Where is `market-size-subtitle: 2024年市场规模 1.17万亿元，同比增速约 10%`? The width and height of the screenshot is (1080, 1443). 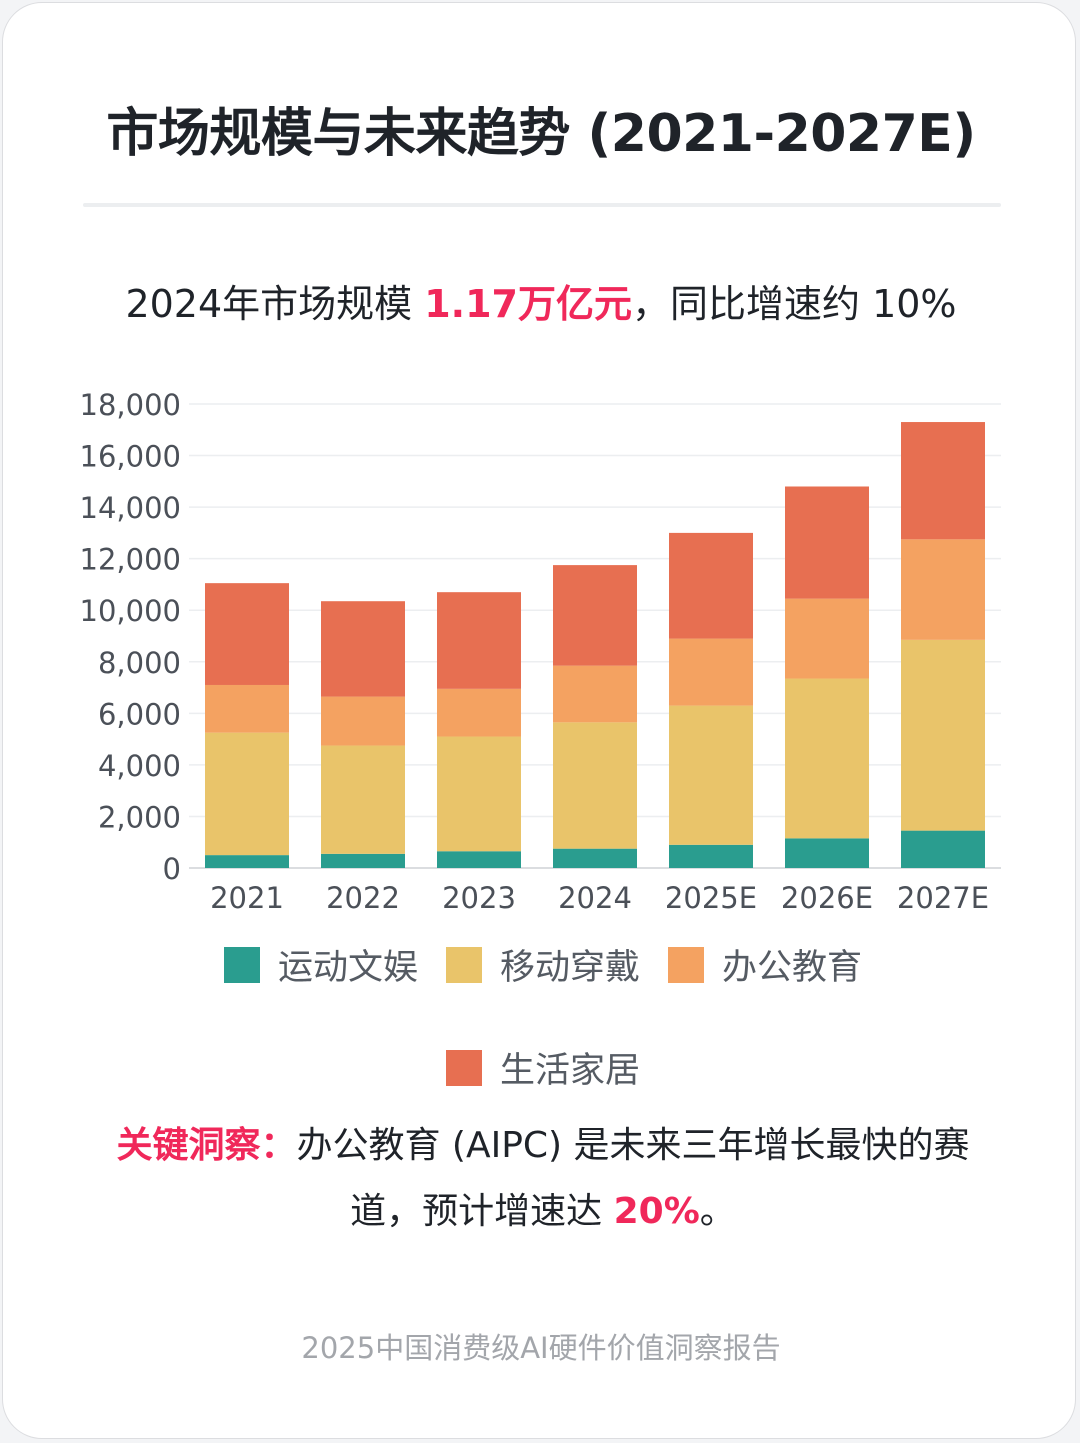 market-size-subtitle: 2024年市场规模 1.17万亿元，同比增速约 10% is located at coordinates (541, 300).